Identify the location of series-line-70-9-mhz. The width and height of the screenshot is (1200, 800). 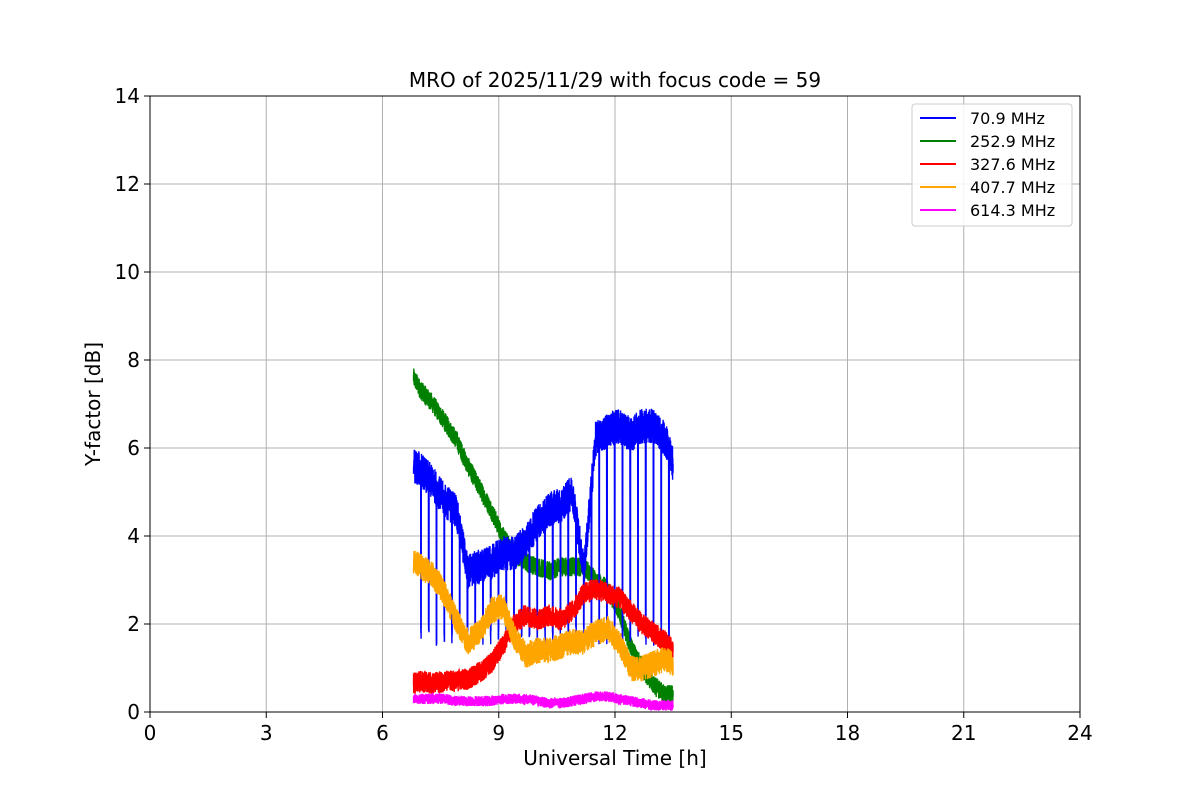
(543, 527).